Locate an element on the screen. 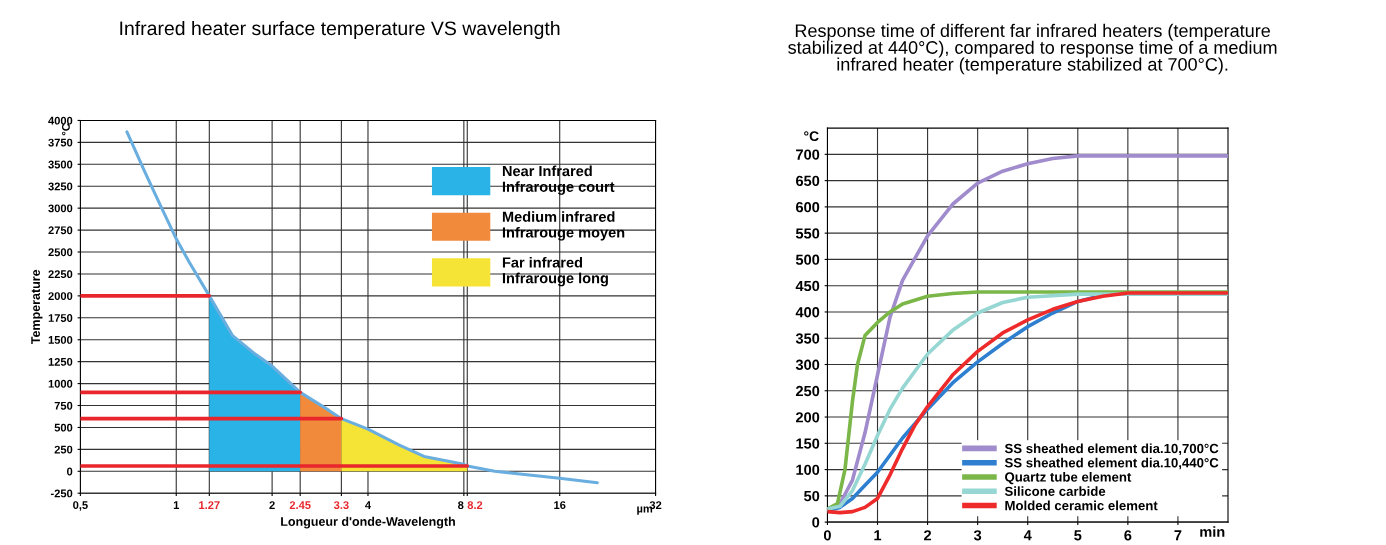  legend-label: SS sheathed element dia.10,700°C is located at coordinates (1111, 449).